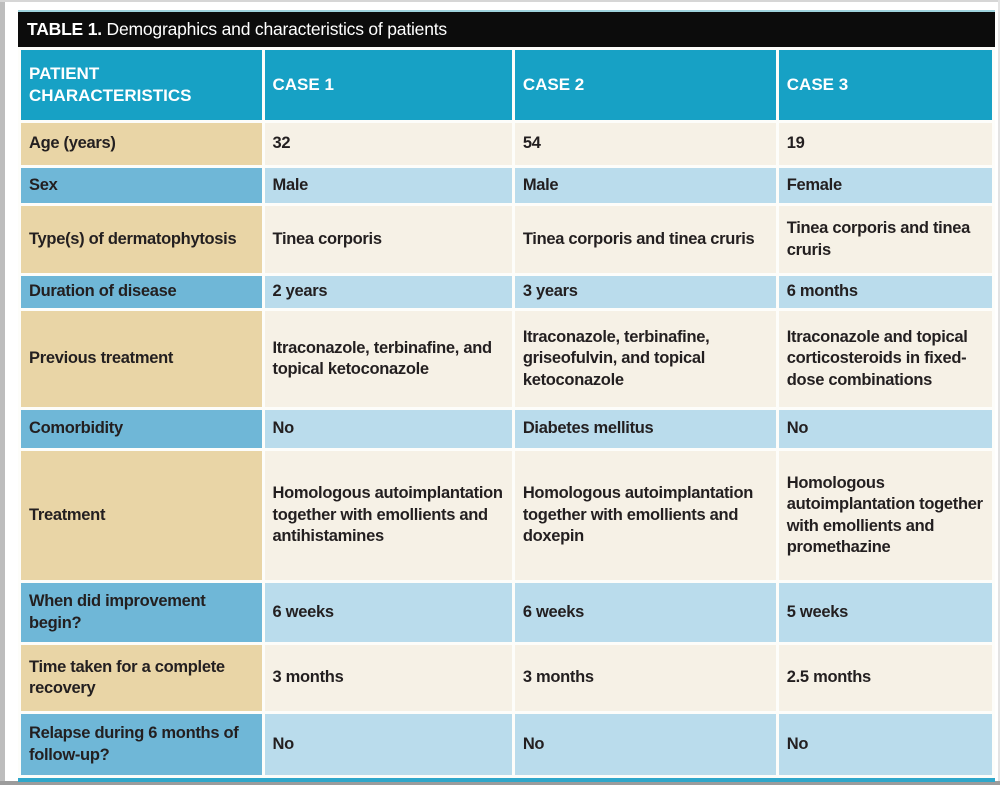 Image resolution: width=1000 pixels, height=785 pixels. Describe the element at coordinates (141, 429) in the screenshot. I see `row-label-cell: Comorbidity` at that location.